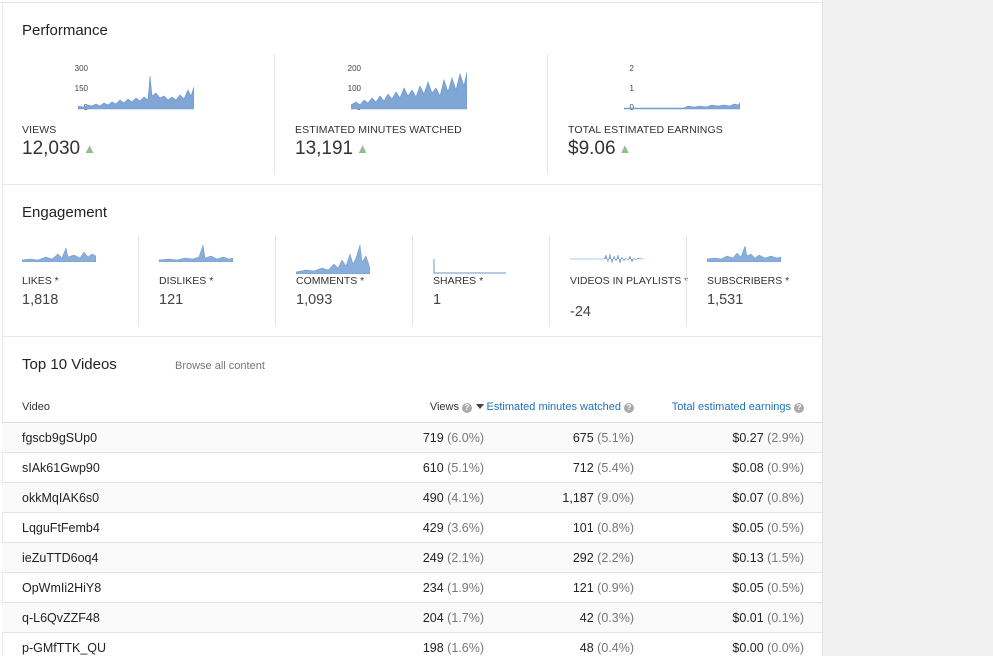  Describe the element at coordinates (373, 557) in the screenshot. I see `views-cell: 249 (2.1%)` at that location.